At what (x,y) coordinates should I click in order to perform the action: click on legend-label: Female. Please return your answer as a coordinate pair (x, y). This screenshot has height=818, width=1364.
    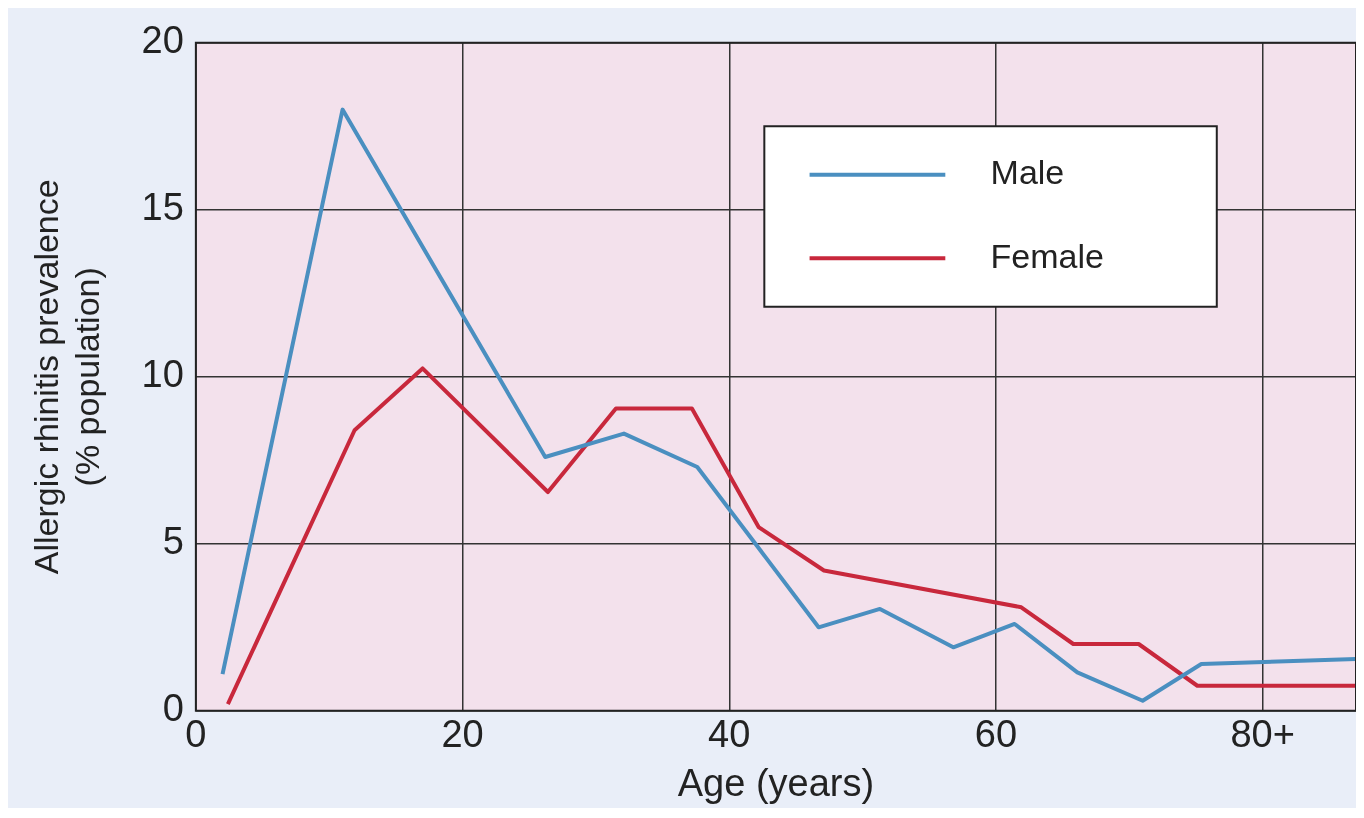
    Looking at the image, I should click on (1047, 255).